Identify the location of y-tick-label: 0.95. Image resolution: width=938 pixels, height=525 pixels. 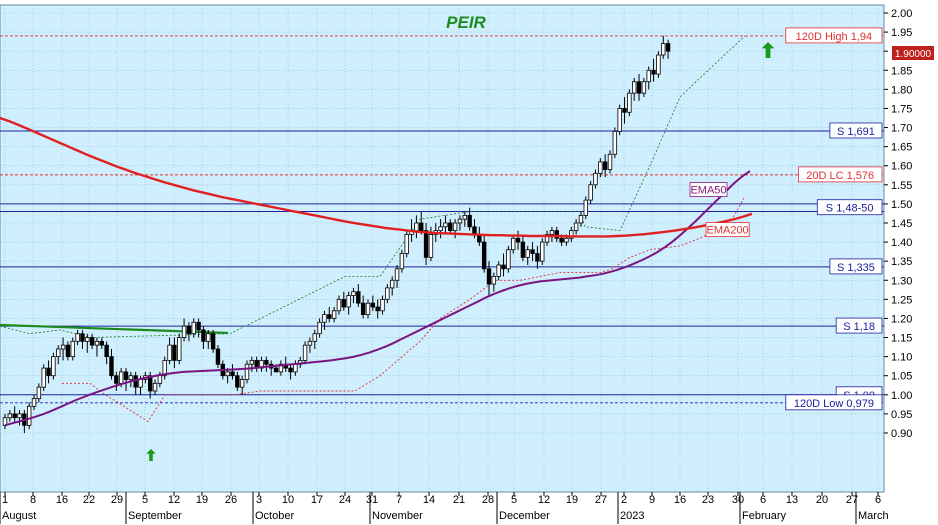
(901, 415).